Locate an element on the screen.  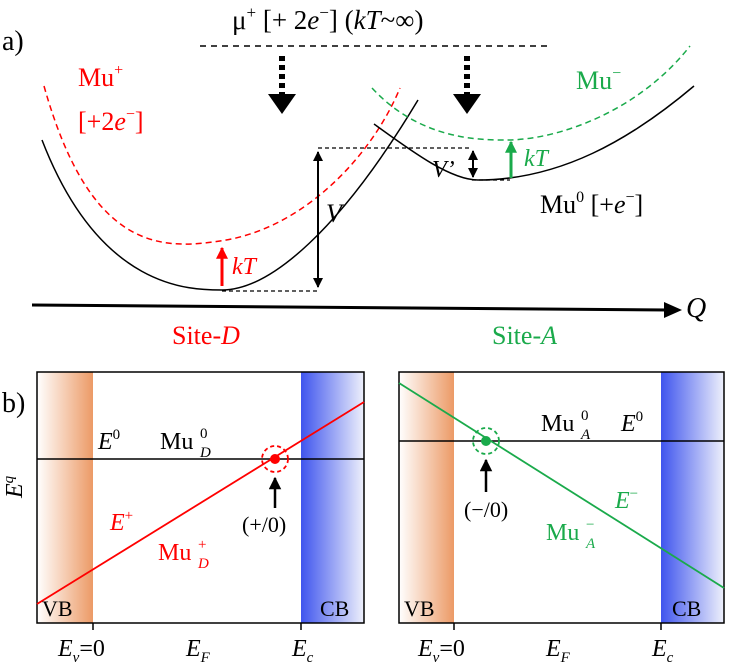
E0-label-right: E0 is located at coordinates (631, 423).